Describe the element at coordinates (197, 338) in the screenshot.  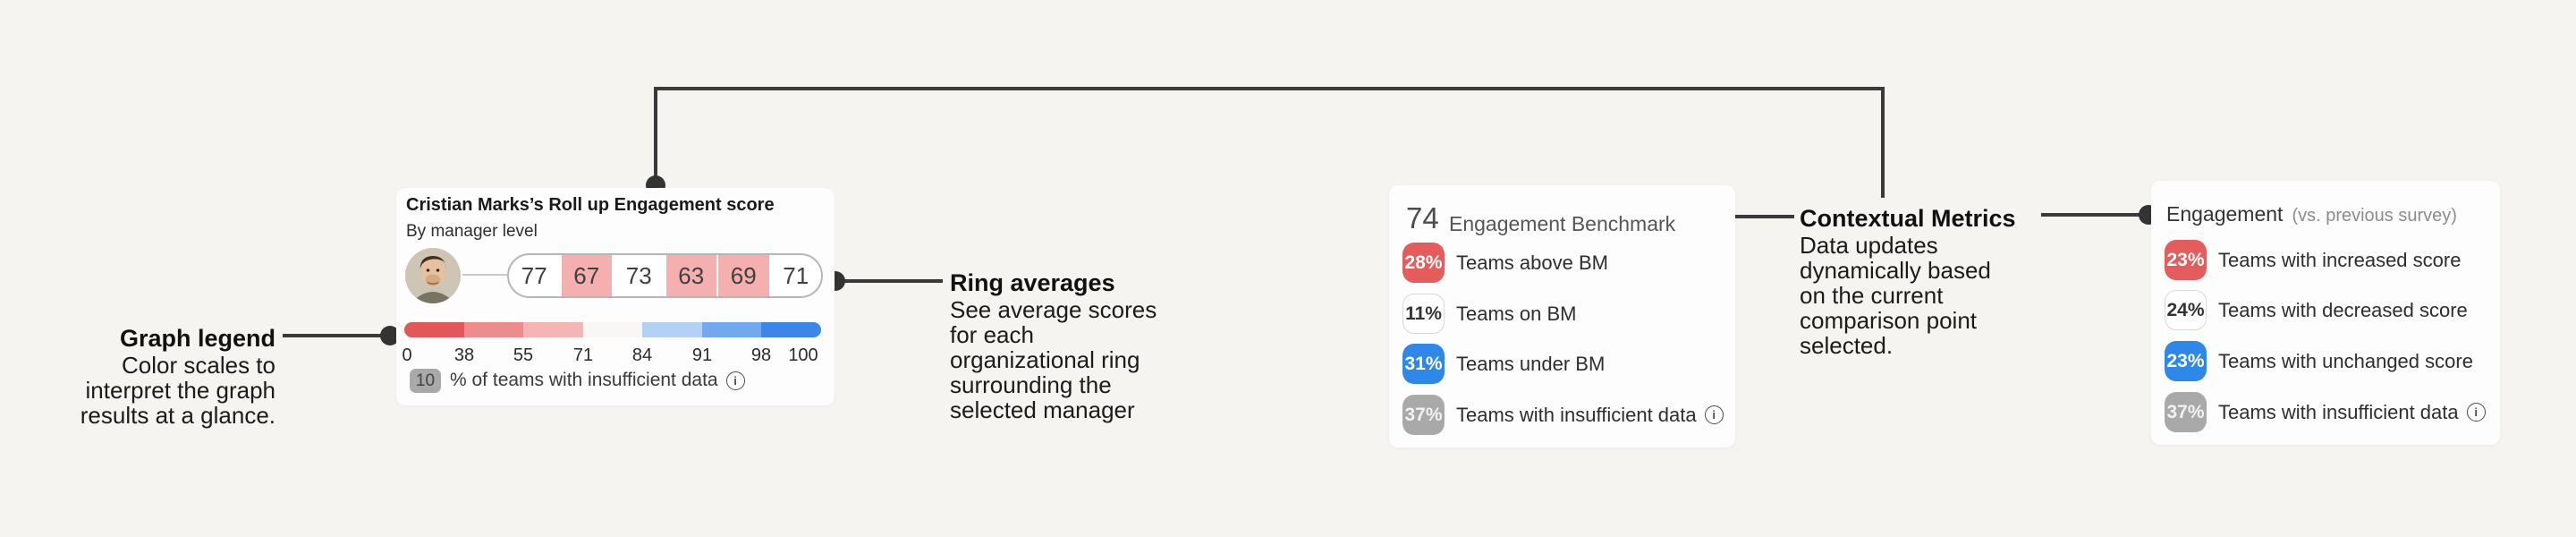
I see `annotation-graph-legend-title: Graph legend` at that location.